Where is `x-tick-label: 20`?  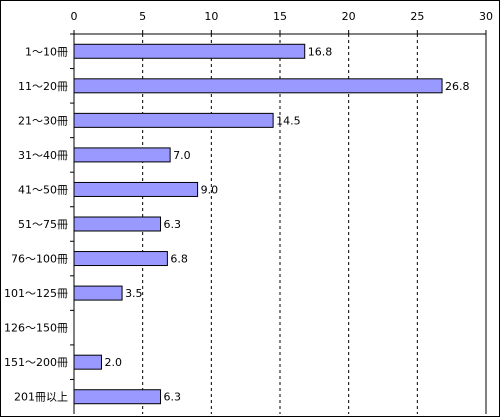 x-tick-label: 20 is located at coordinates (349, 16).